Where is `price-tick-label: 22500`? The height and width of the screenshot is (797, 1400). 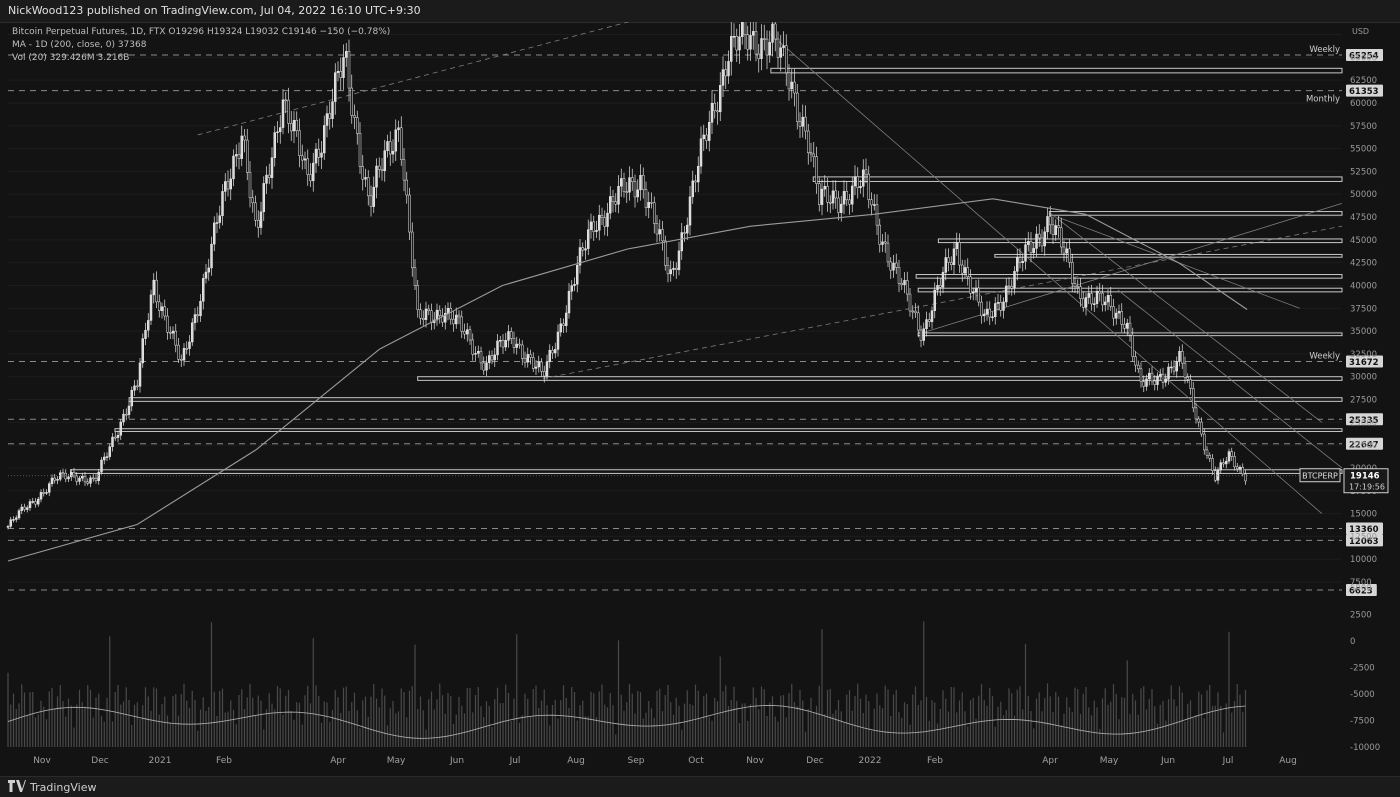
price-tick-label: 22500 is located at coordinates (1363, 446).